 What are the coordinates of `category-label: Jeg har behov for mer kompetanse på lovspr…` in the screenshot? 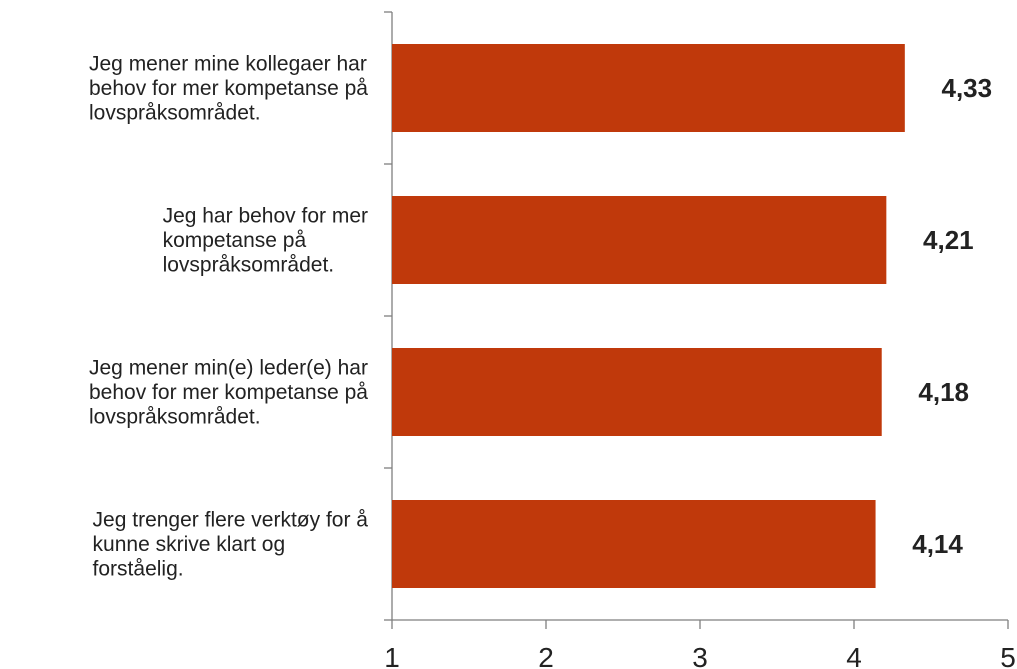 It's located at (265, 241).